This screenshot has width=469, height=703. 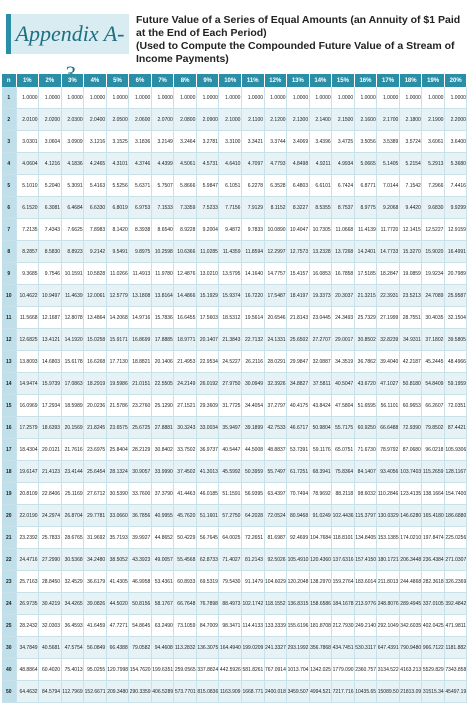 I want to click on column-header: 4%, so click(x=95, y=80).